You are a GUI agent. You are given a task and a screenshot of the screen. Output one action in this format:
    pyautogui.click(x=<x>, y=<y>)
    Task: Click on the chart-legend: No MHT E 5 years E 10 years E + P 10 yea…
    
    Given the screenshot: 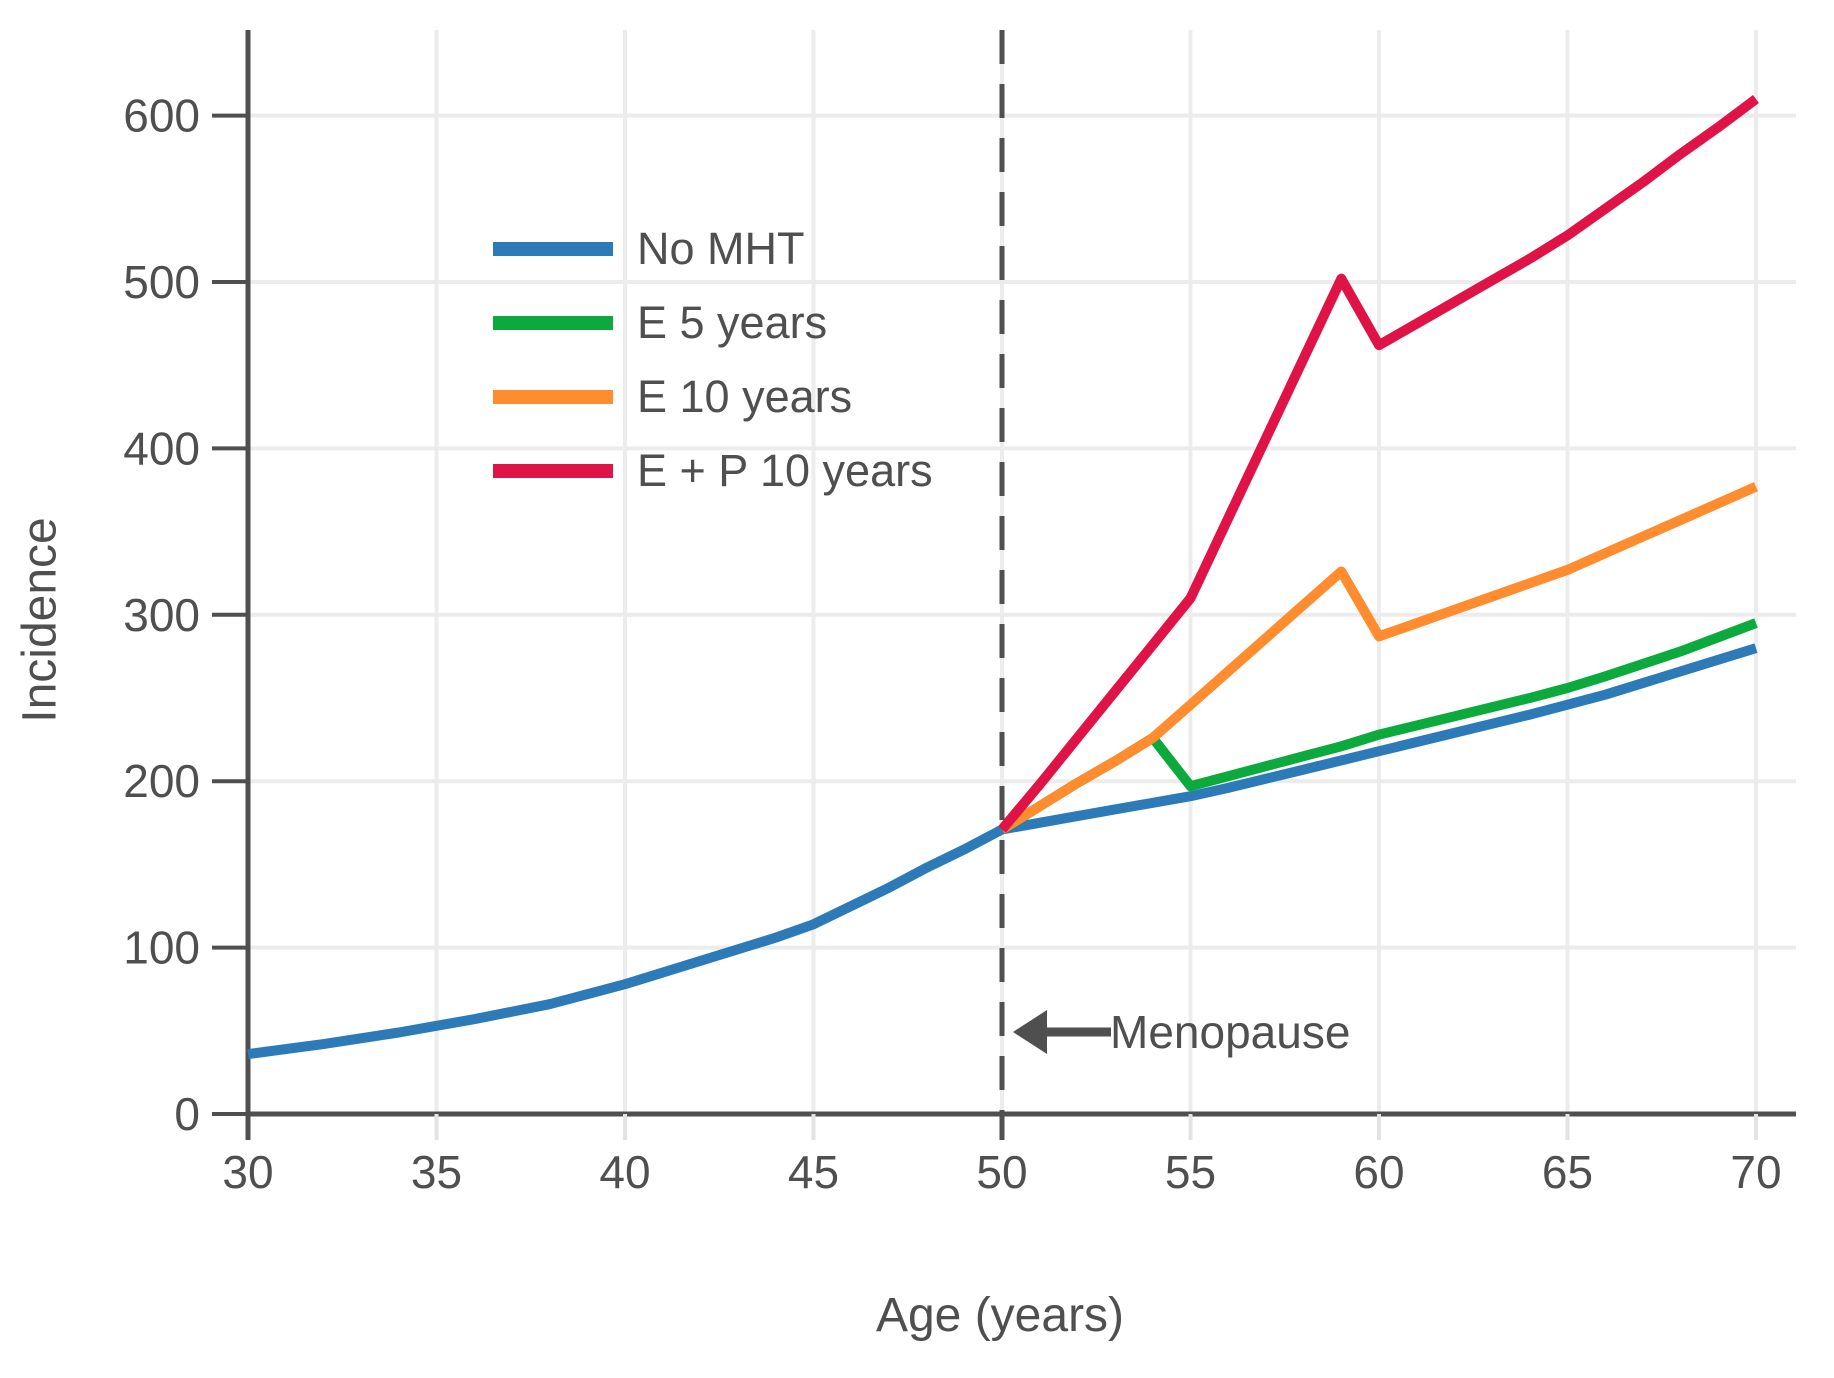 What is the action you would take?
    pyautogui.click(x=713, y=360)
    